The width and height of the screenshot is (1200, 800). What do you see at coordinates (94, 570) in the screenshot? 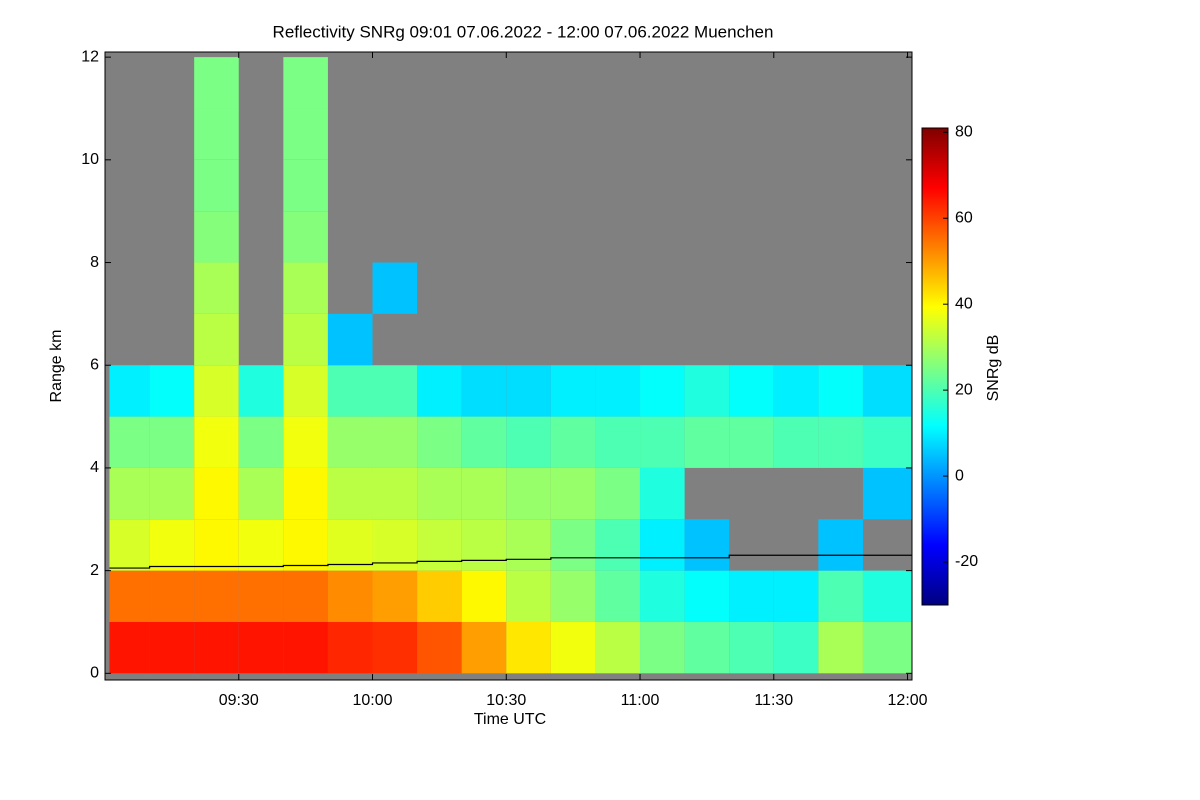
I see `y-tick-label: 2` at bounding box center [94, 570].